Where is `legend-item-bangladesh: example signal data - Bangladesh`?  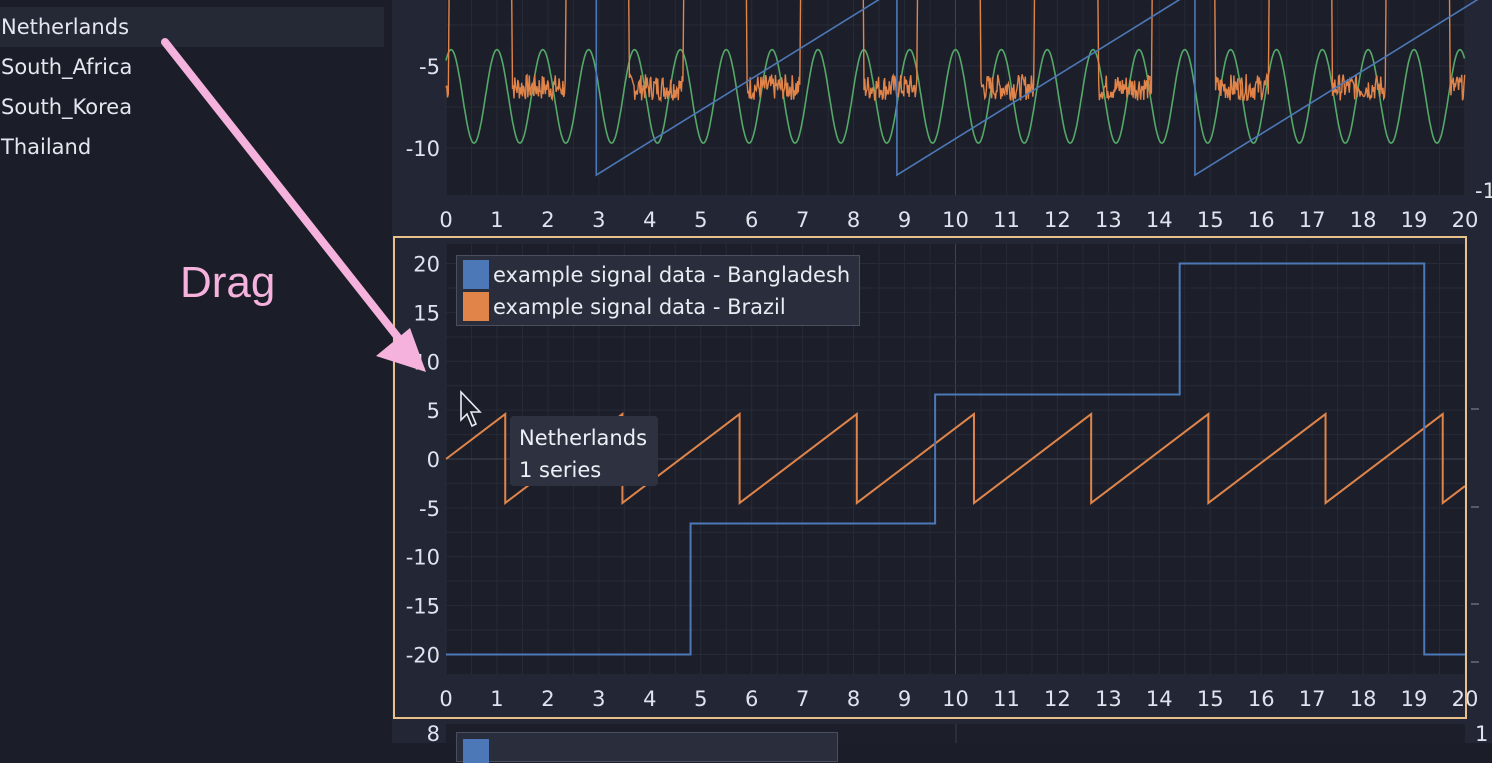
legend-item-bangladesh: example signal data - Bangladesh is located at coordinates (656, 275).